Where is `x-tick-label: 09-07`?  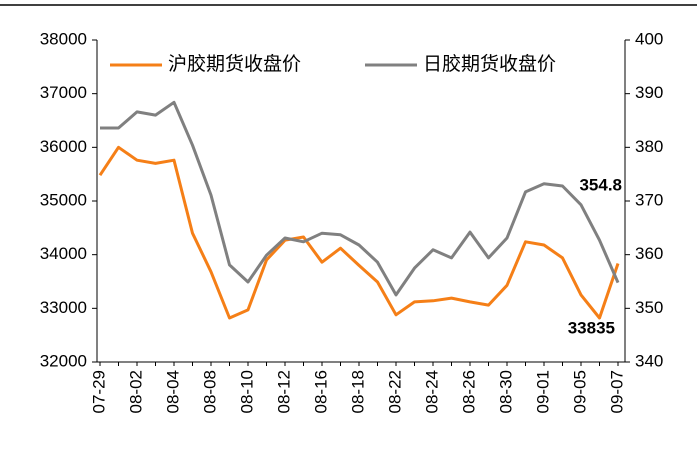 x-tick-label: 09-07 is located at coordinates (616, 391).